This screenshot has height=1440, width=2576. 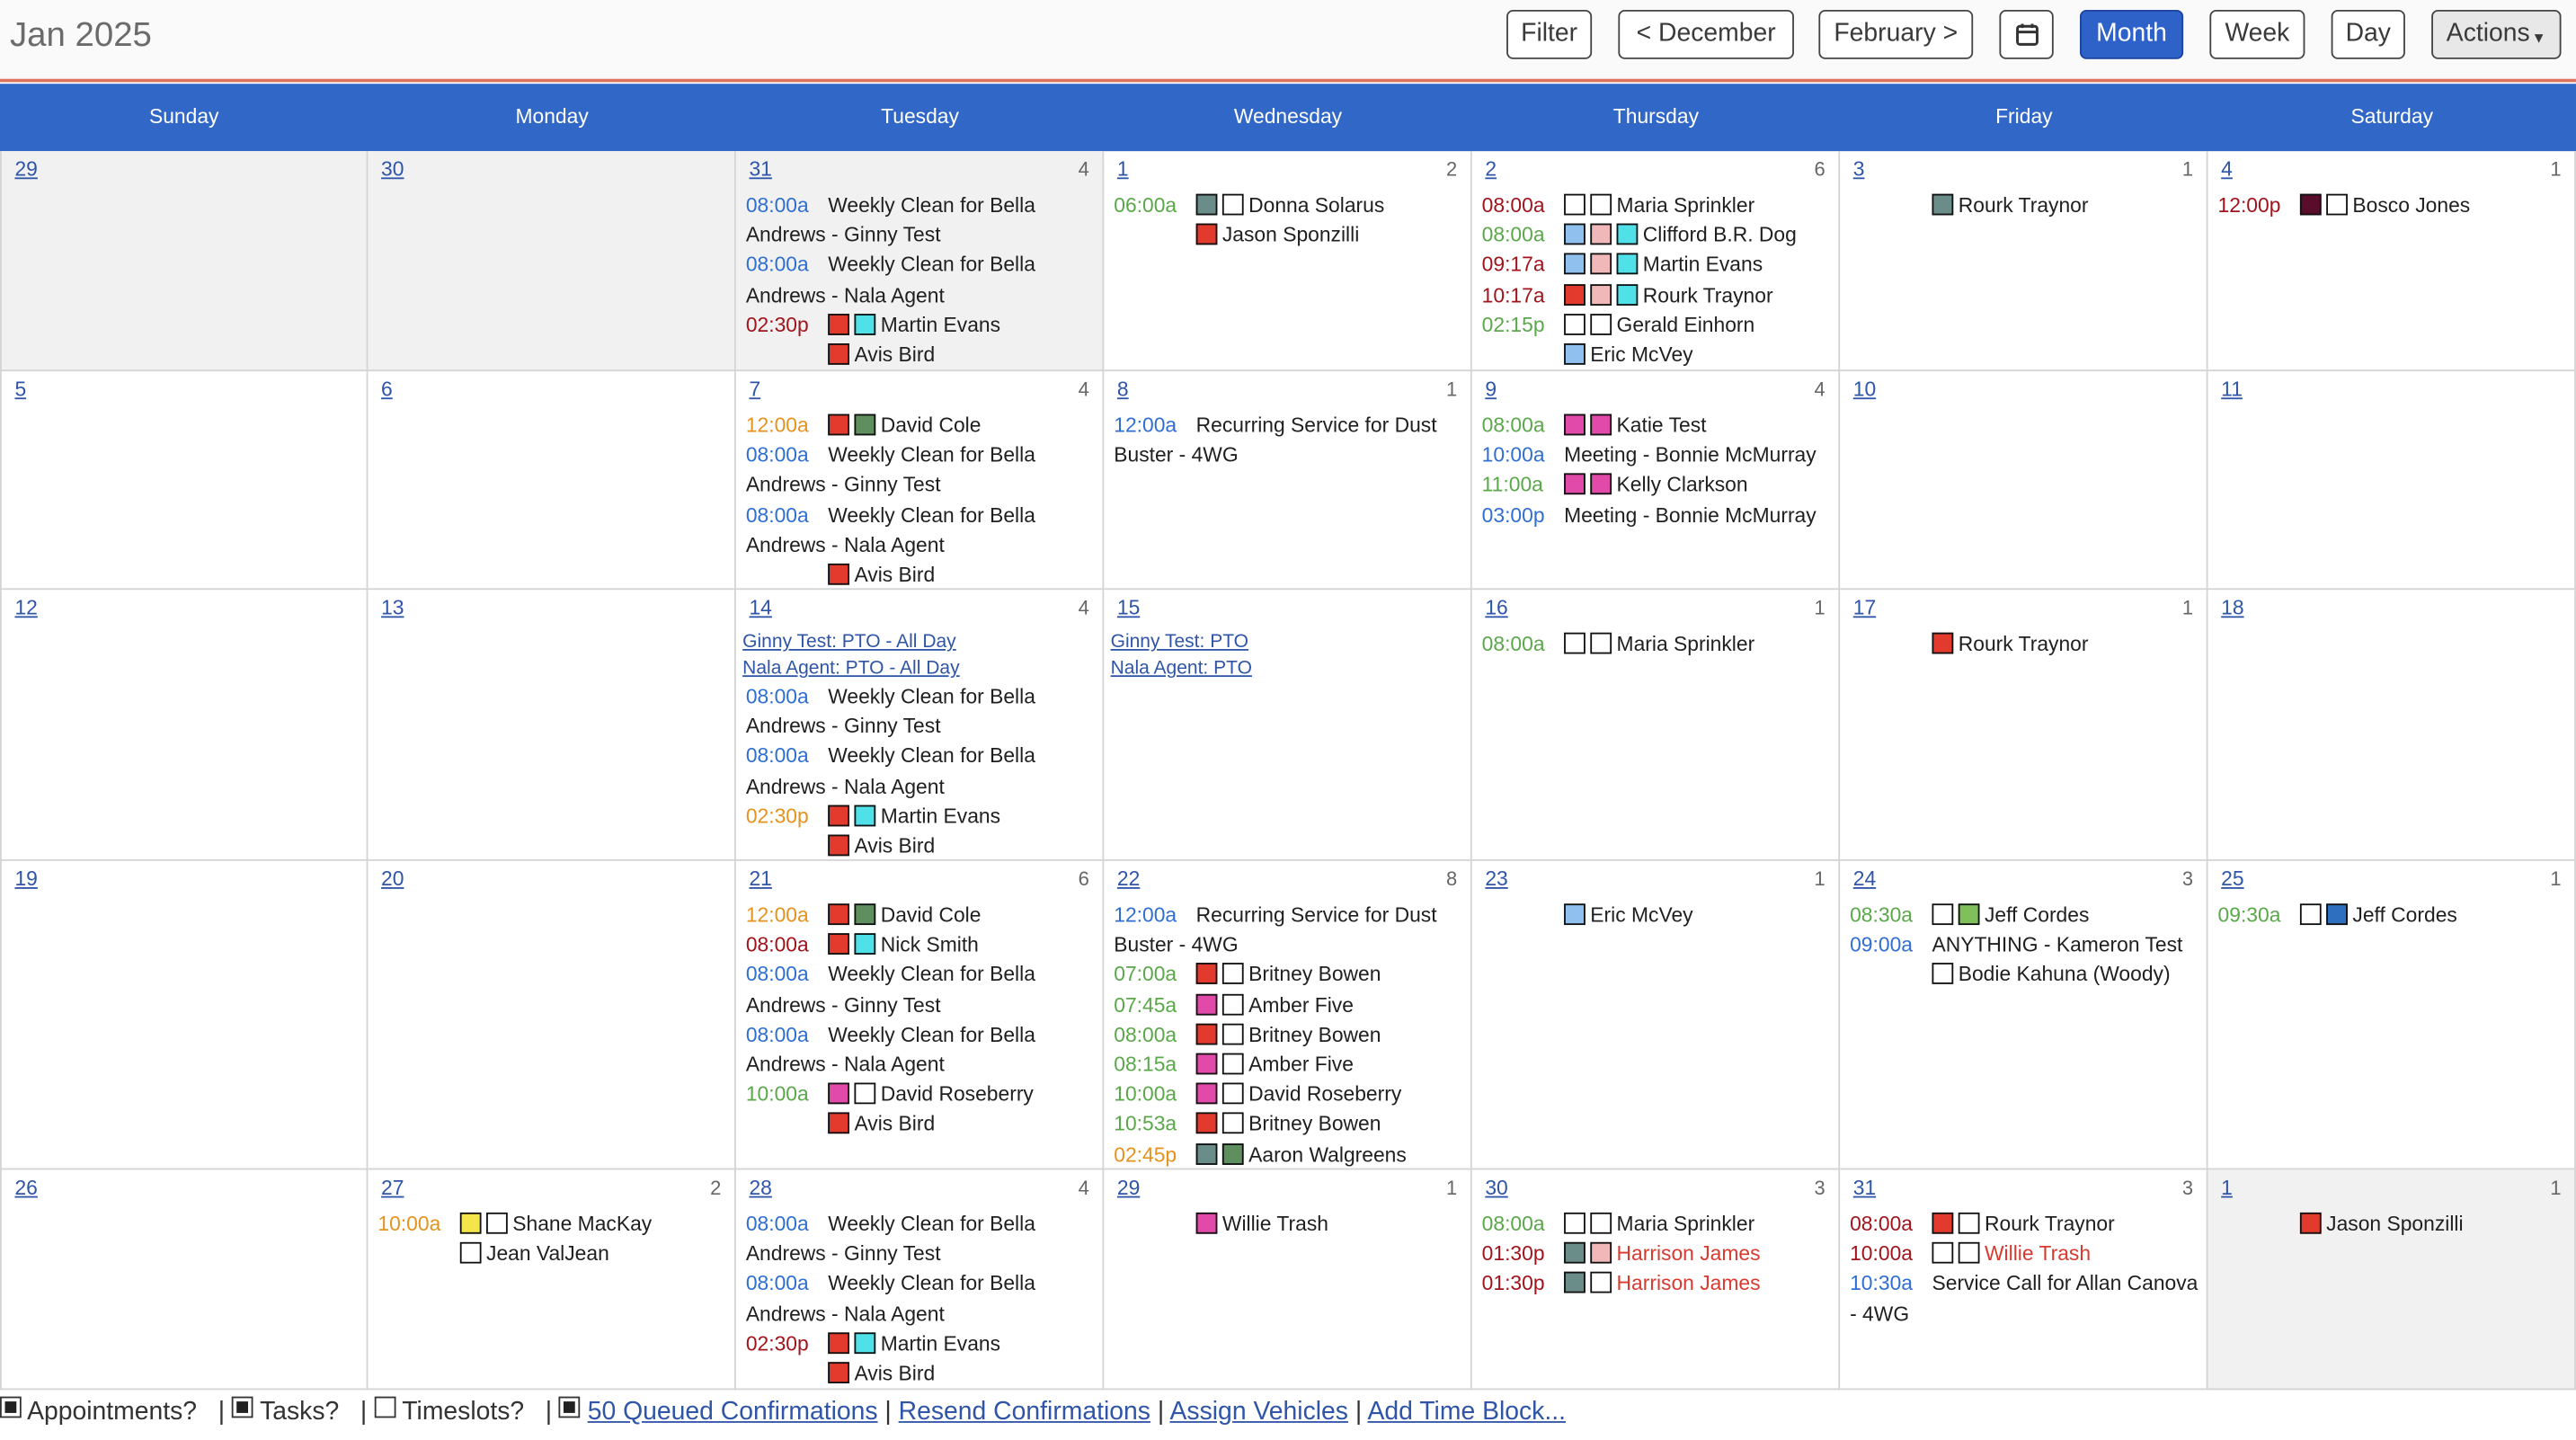 What do you see at coordinates (1896, 34) in the screenshot?
I see `next-month-button: February >` at bounding box center [1896, 34].